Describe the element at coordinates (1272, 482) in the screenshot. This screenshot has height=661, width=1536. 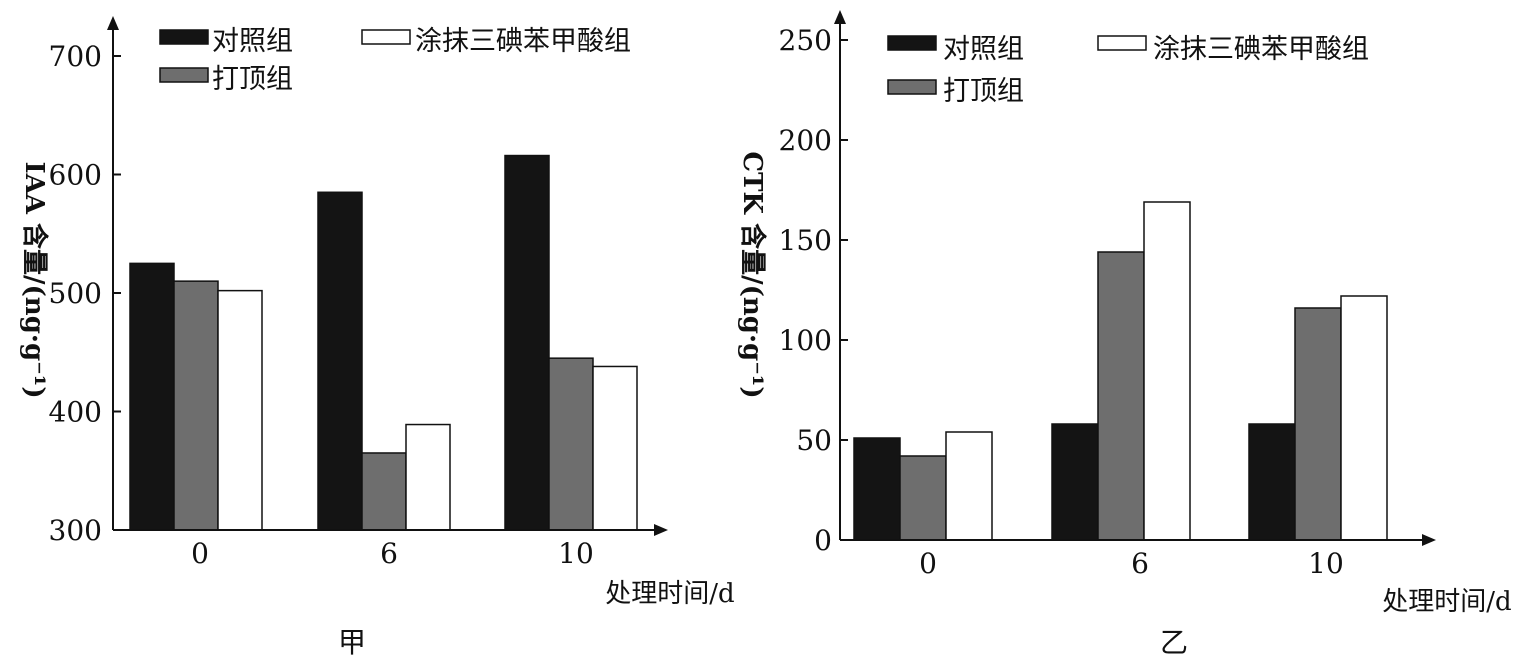
I see `ctk-bar-s0-c2` at that location.